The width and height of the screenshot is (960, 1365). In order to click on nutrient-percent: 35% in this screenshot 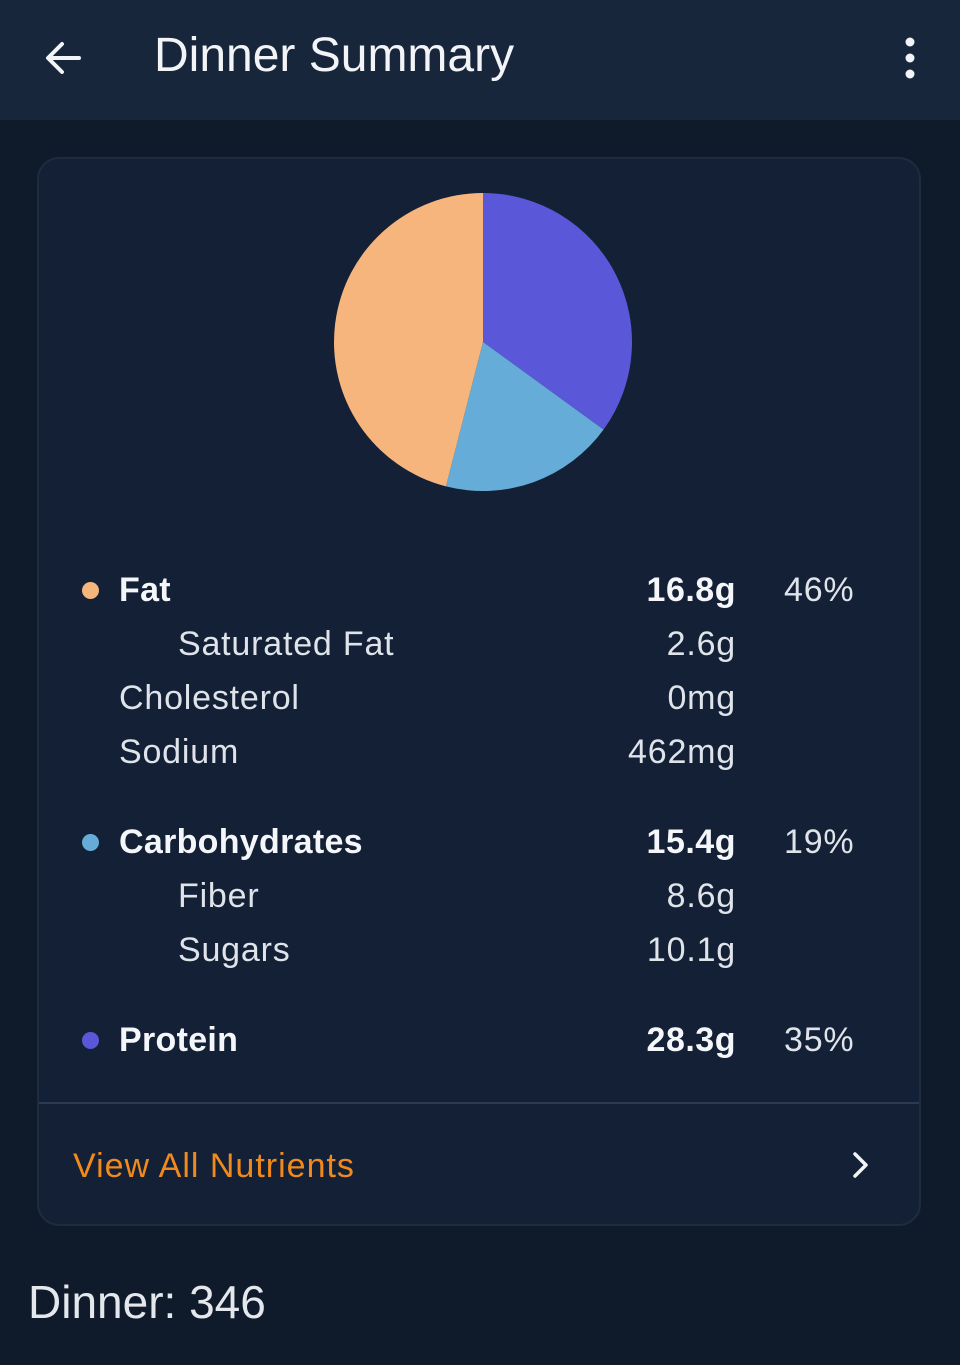, I will do `click(819, 1040)`.